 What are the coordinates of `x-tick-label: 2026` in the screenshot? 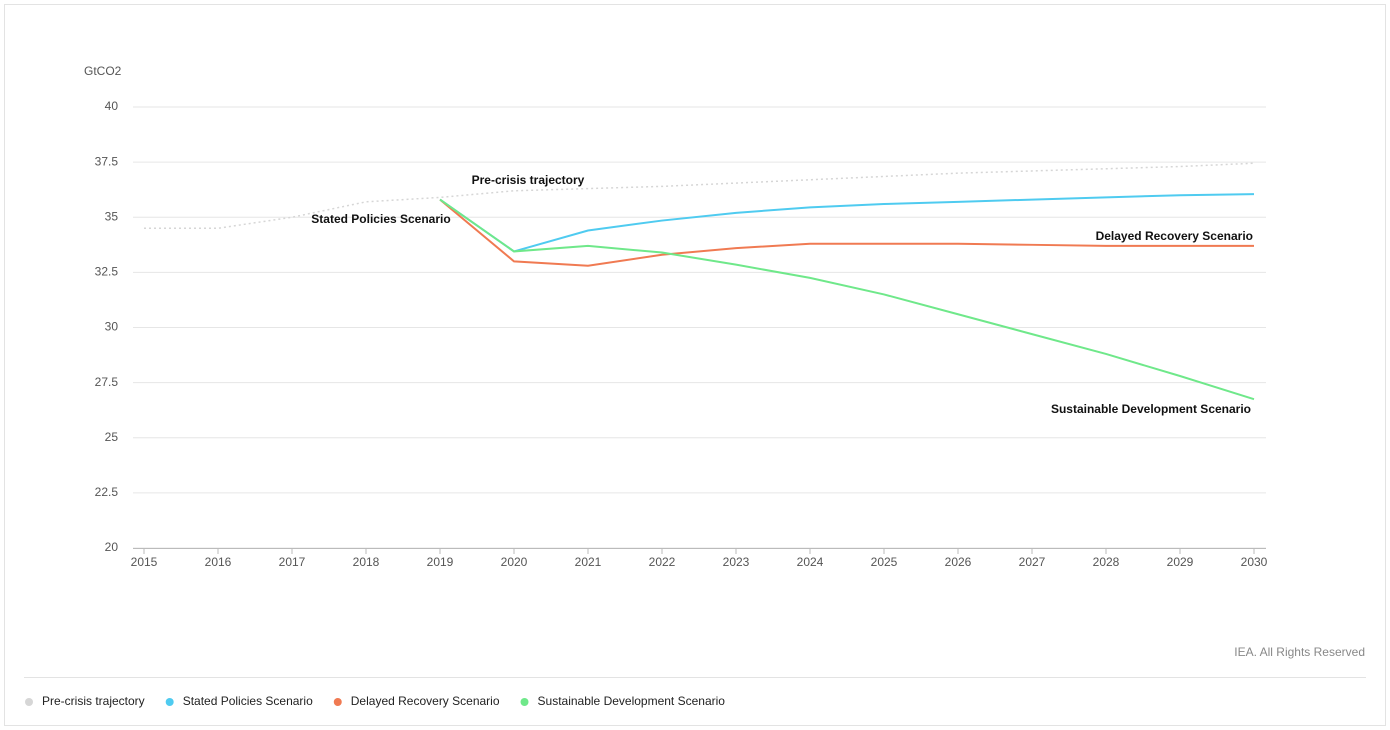 It's located at (958, 562).